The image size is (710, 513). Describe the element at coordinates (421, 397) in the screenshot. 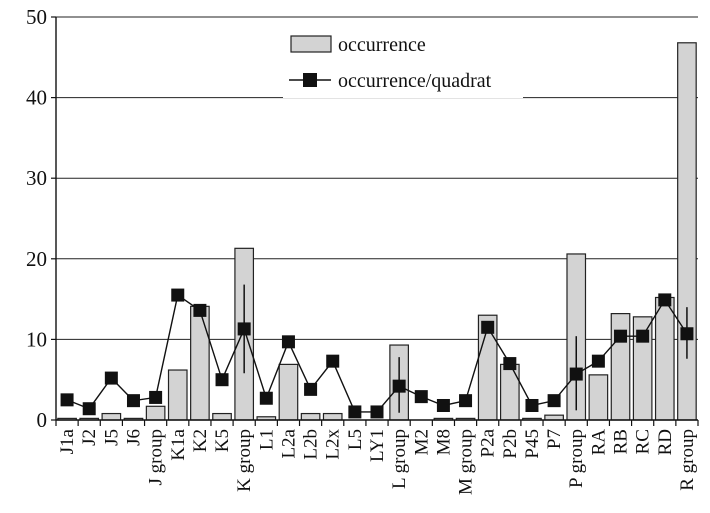

I see `marker-M2` at that location.